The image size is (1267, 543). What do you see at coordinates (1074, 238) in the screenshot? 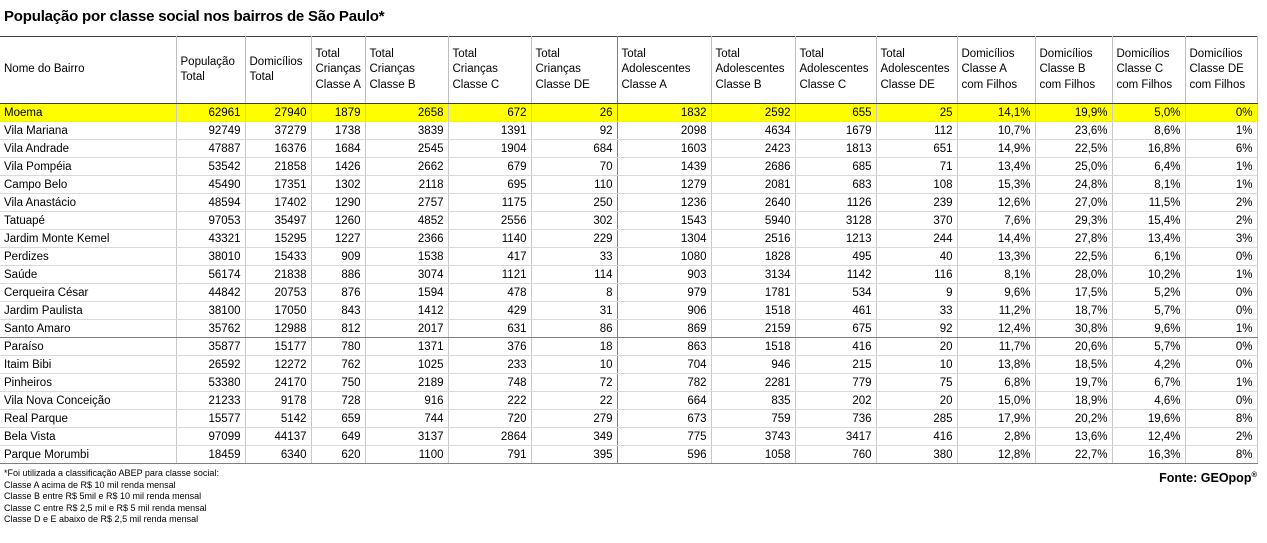
I see `cell-dom-b-filhos: 27,8%` at bounding box center [1074, 238].